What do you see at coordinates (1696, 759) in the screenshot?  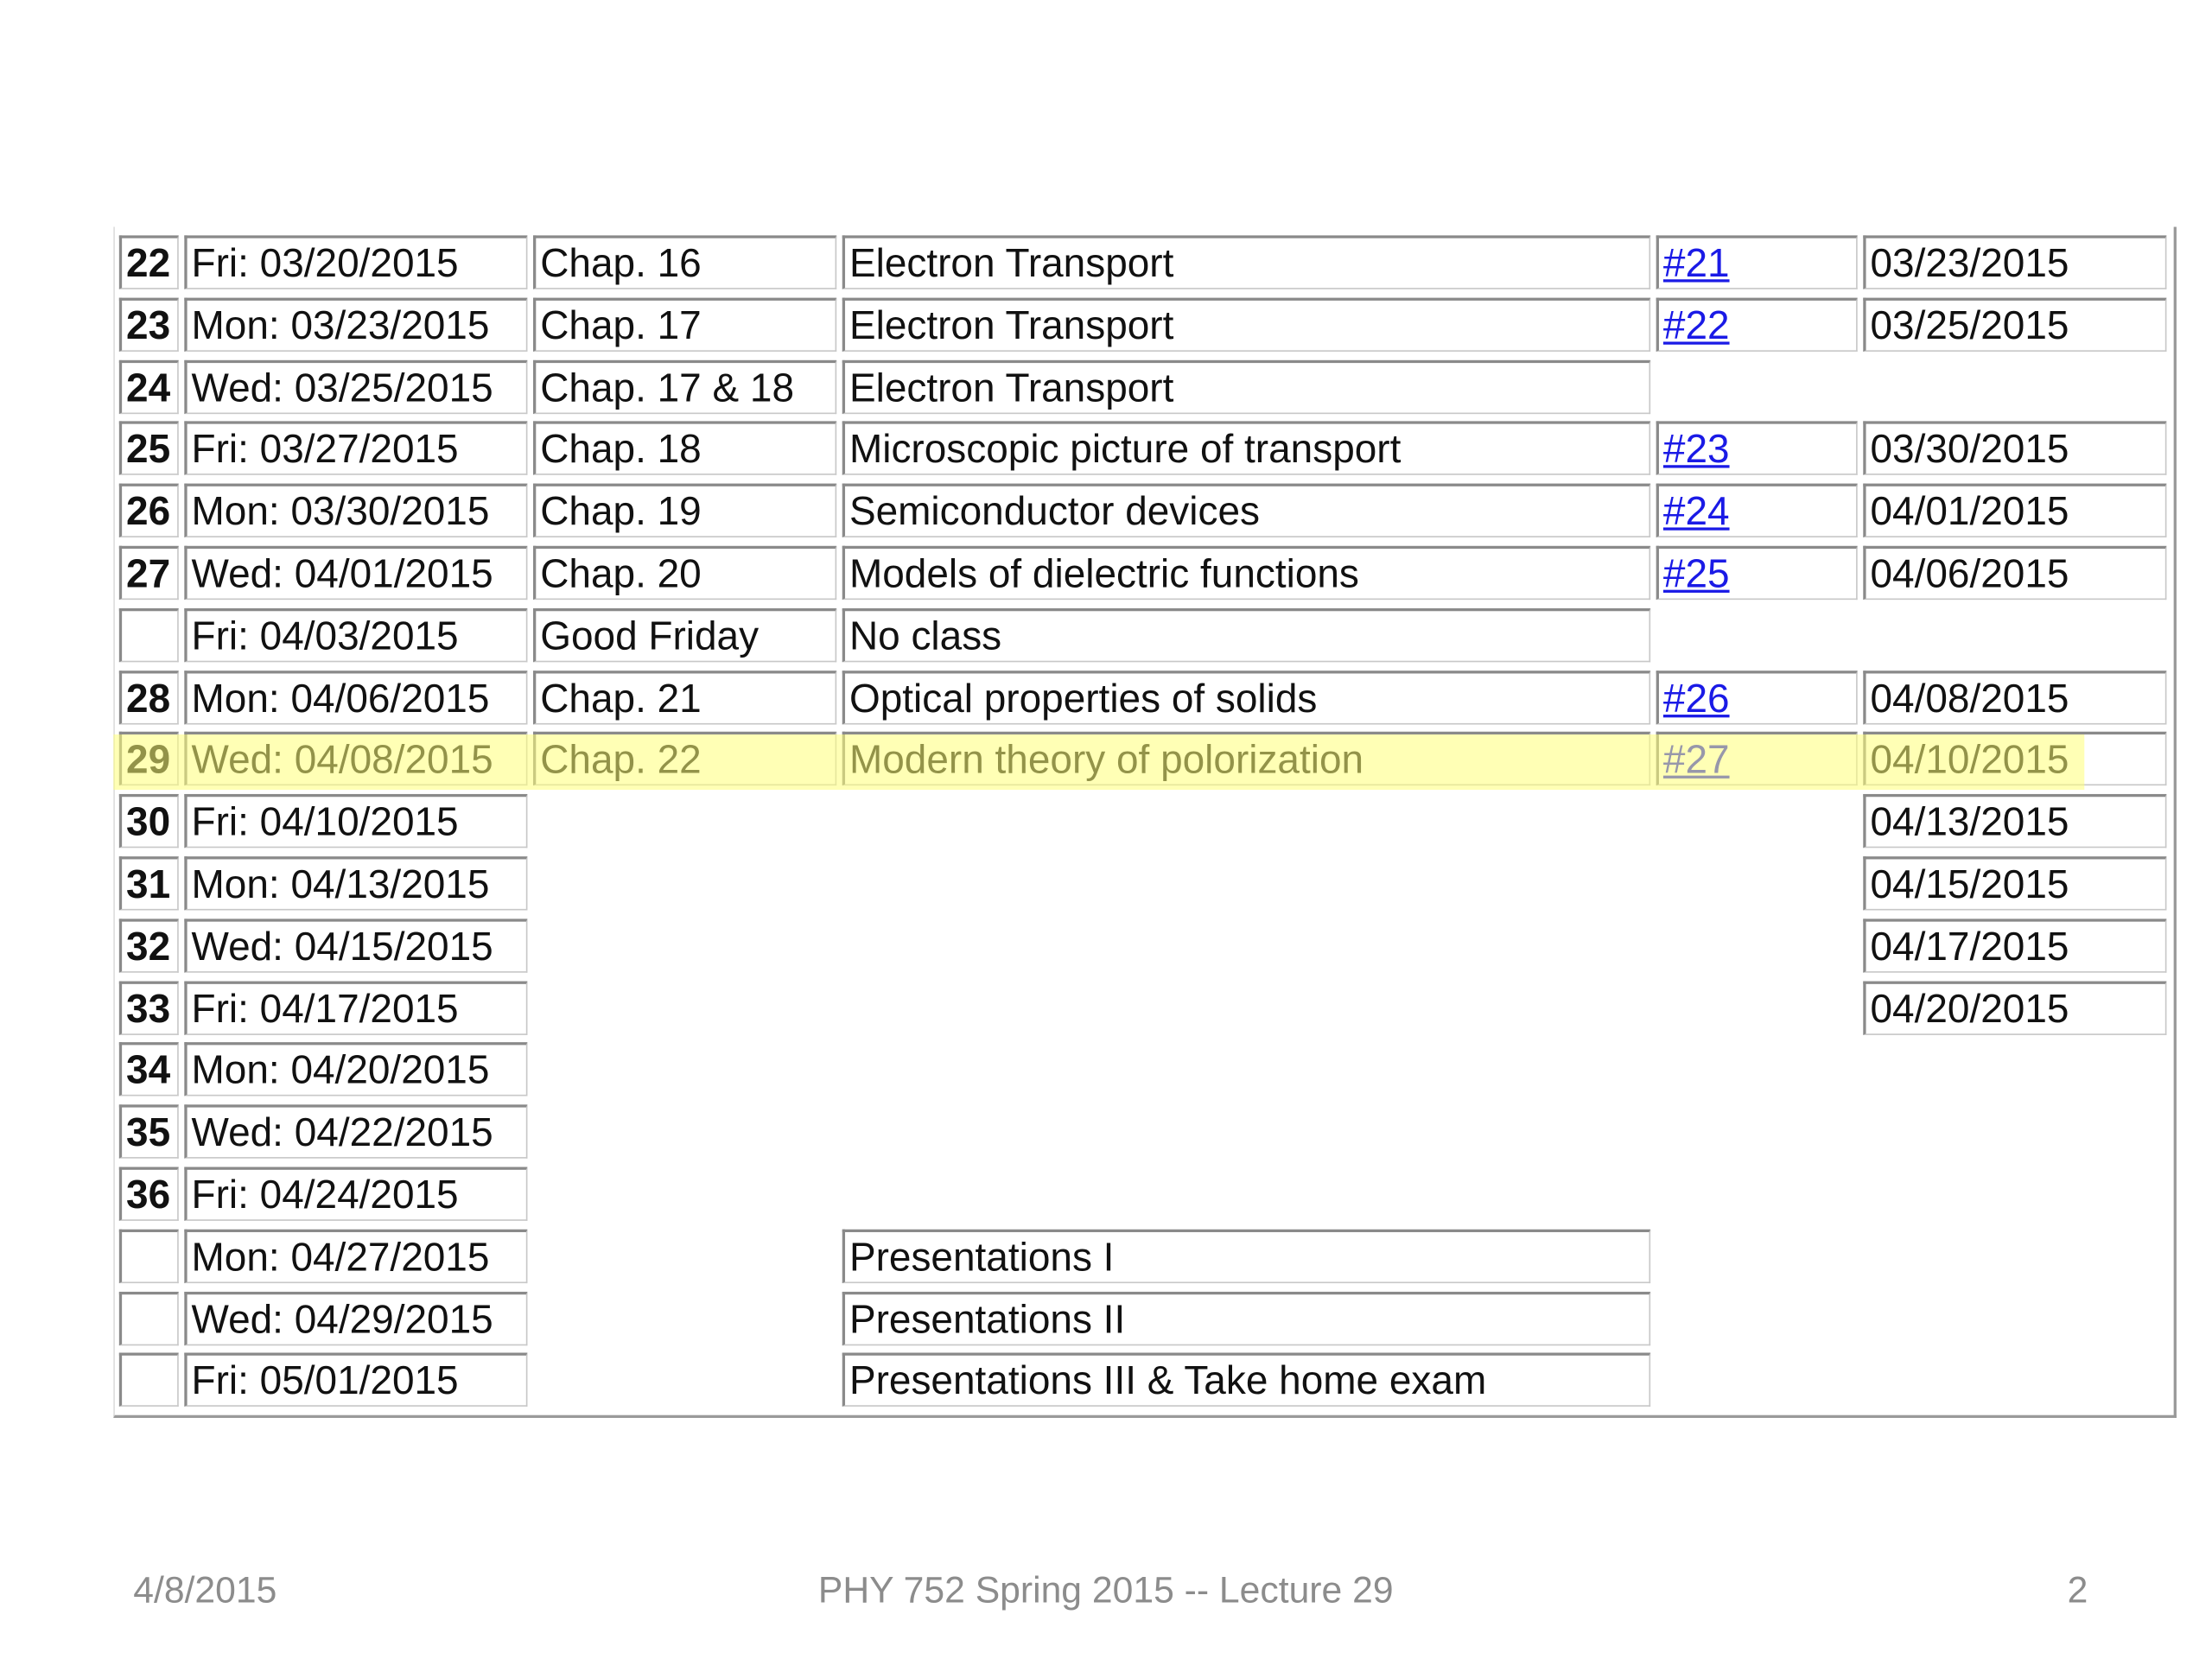 I see `homework-link: #27` at bounding box center [1696, 759].